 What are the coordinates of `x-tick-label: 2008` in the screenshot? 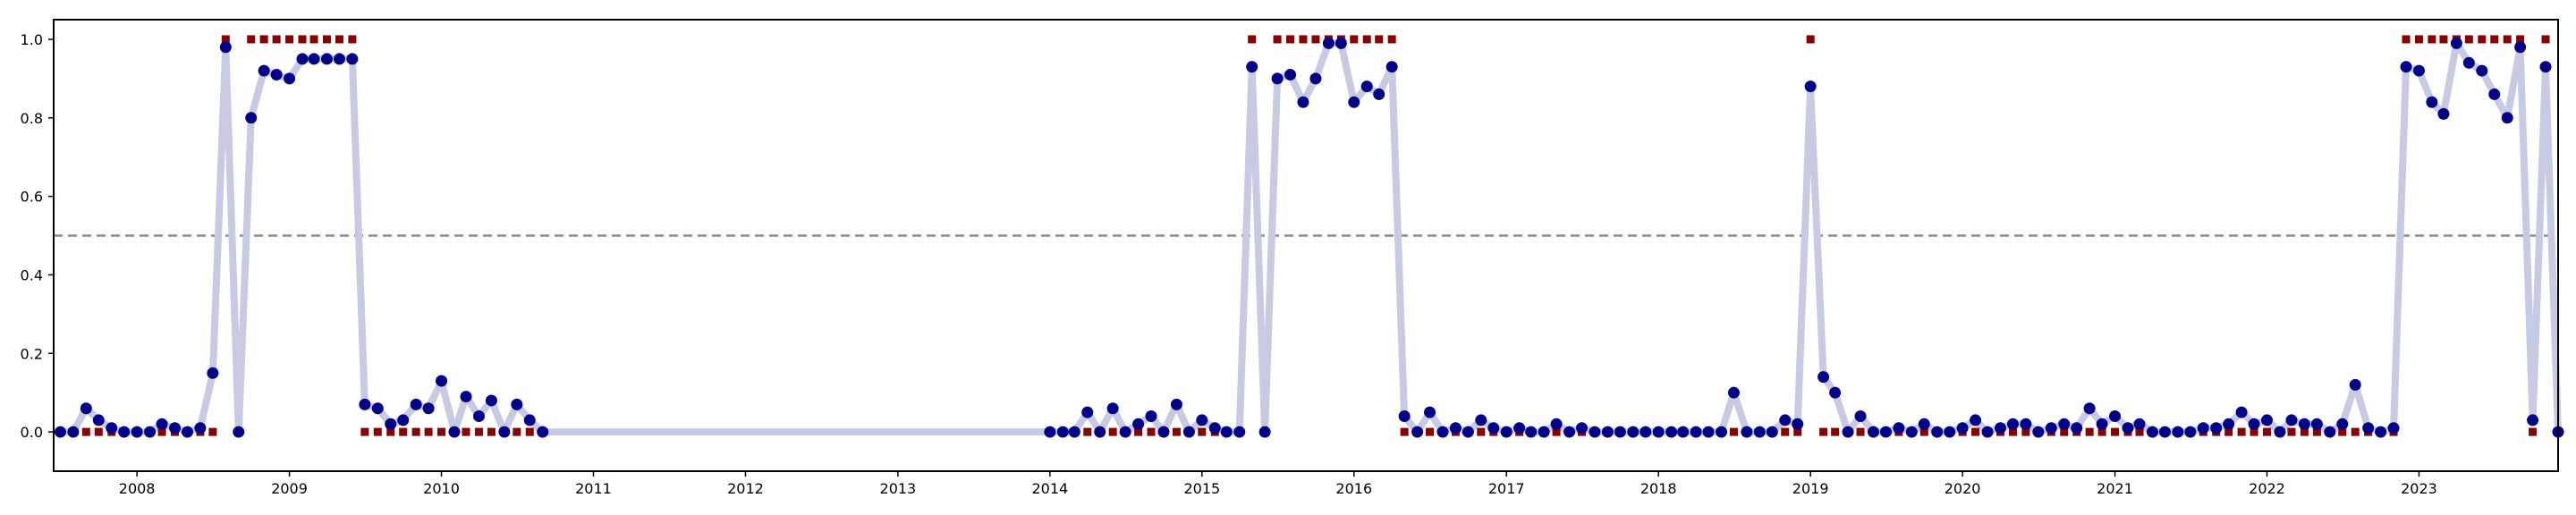 It's located at (137, 489).